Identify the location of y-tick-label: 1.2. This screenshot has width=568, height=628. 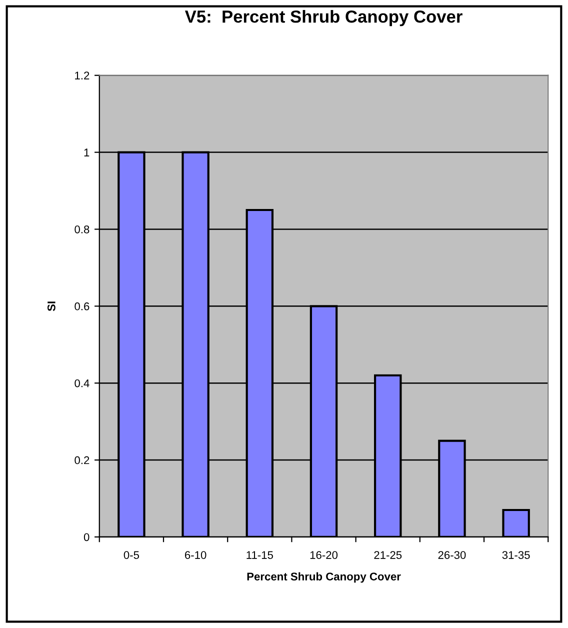
(82, 76).